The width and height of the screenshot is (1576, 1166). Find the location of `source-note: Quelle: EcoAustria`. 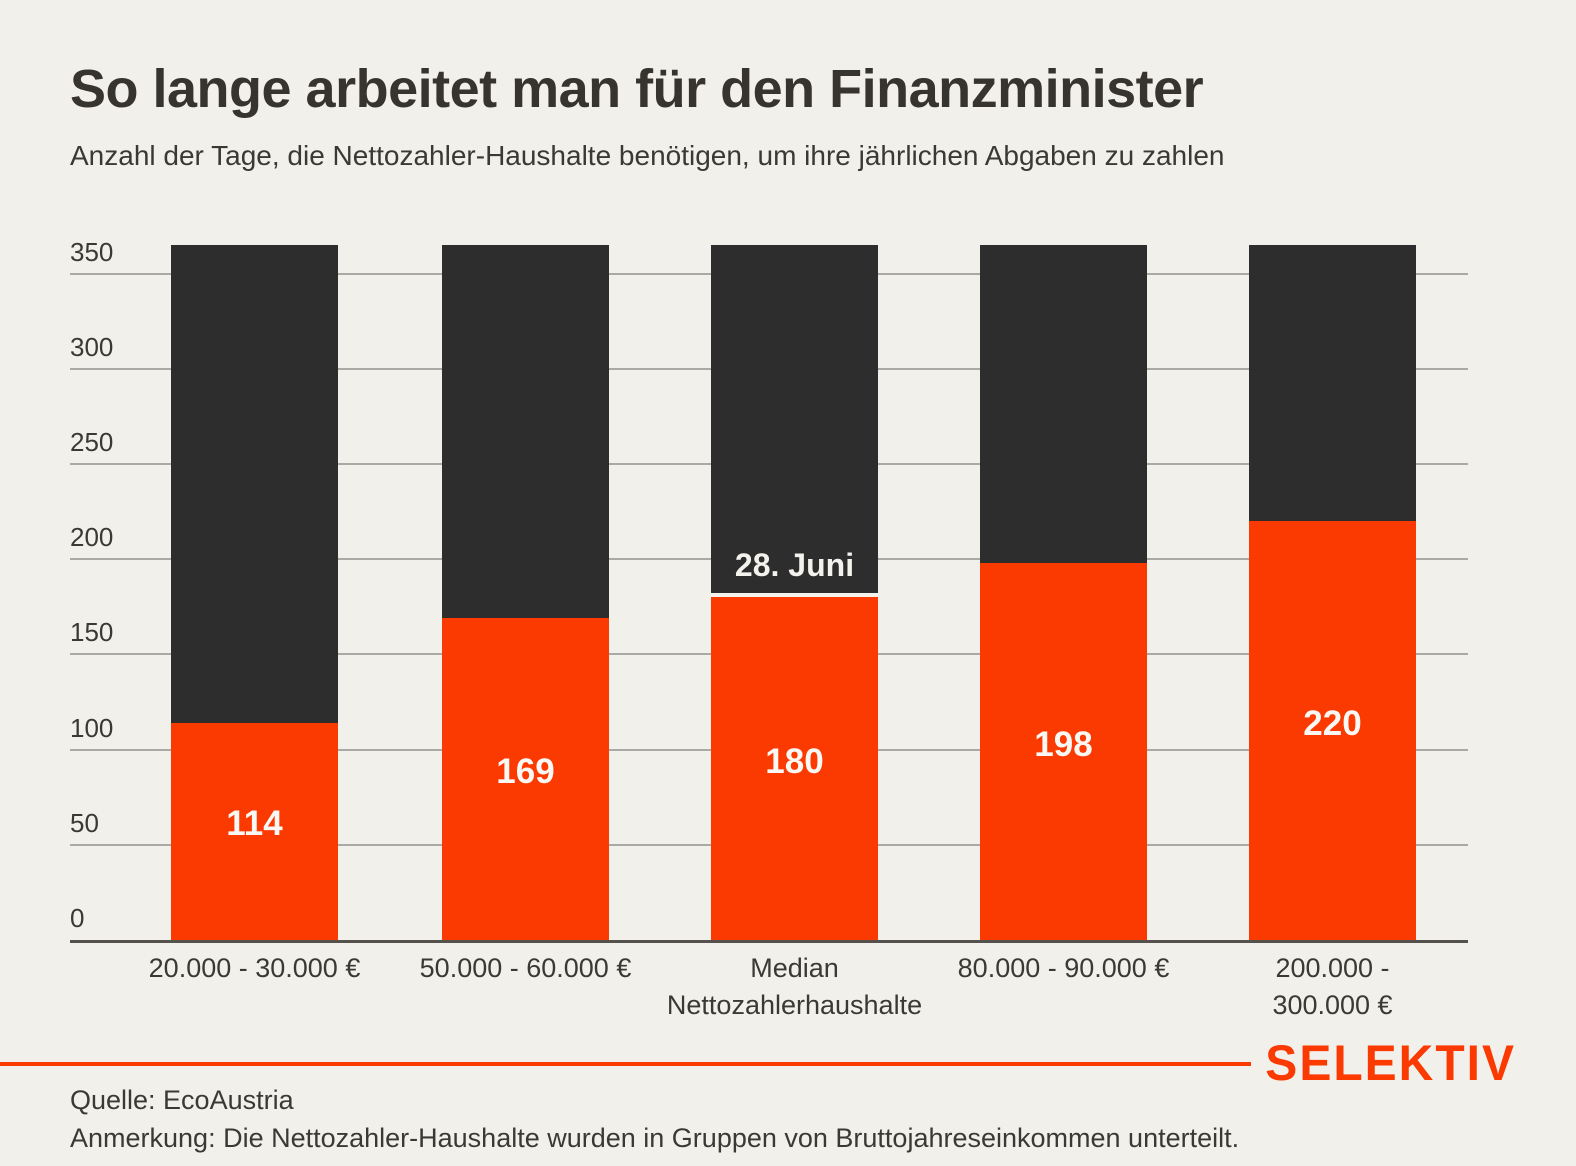

source-note: Quelle: EcoAustria is located at coordinates (182, 1100).